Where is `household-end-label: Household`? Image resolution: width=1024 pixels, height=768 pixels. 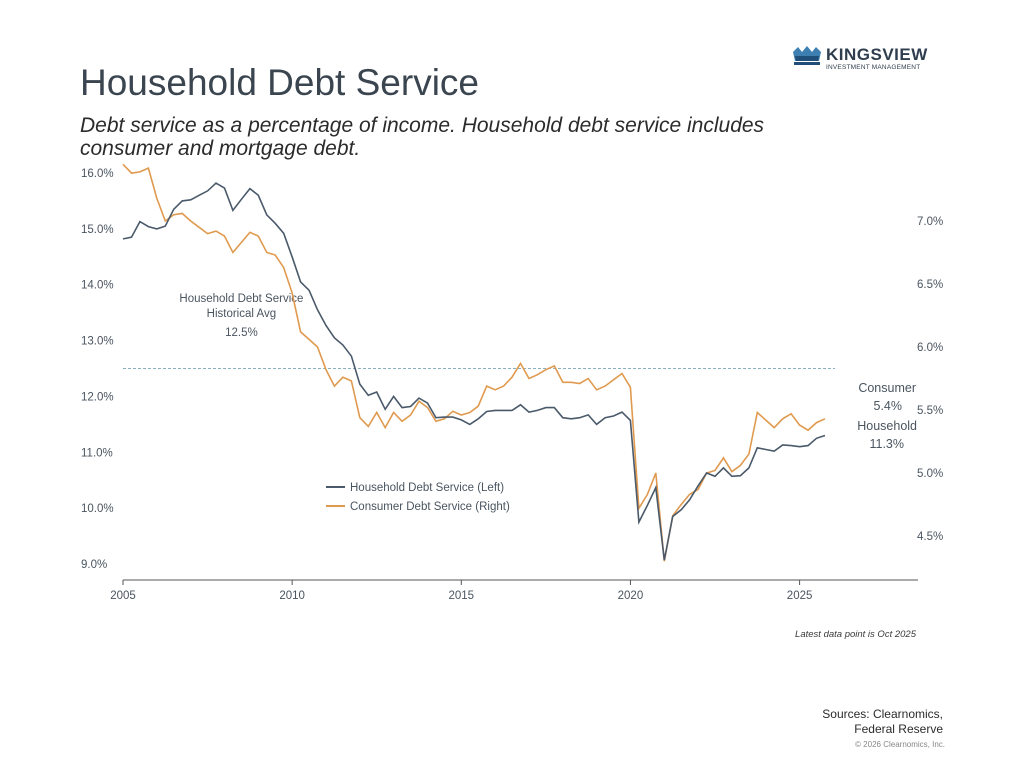
household-end-label: Household is located at coordinates (887, 426).